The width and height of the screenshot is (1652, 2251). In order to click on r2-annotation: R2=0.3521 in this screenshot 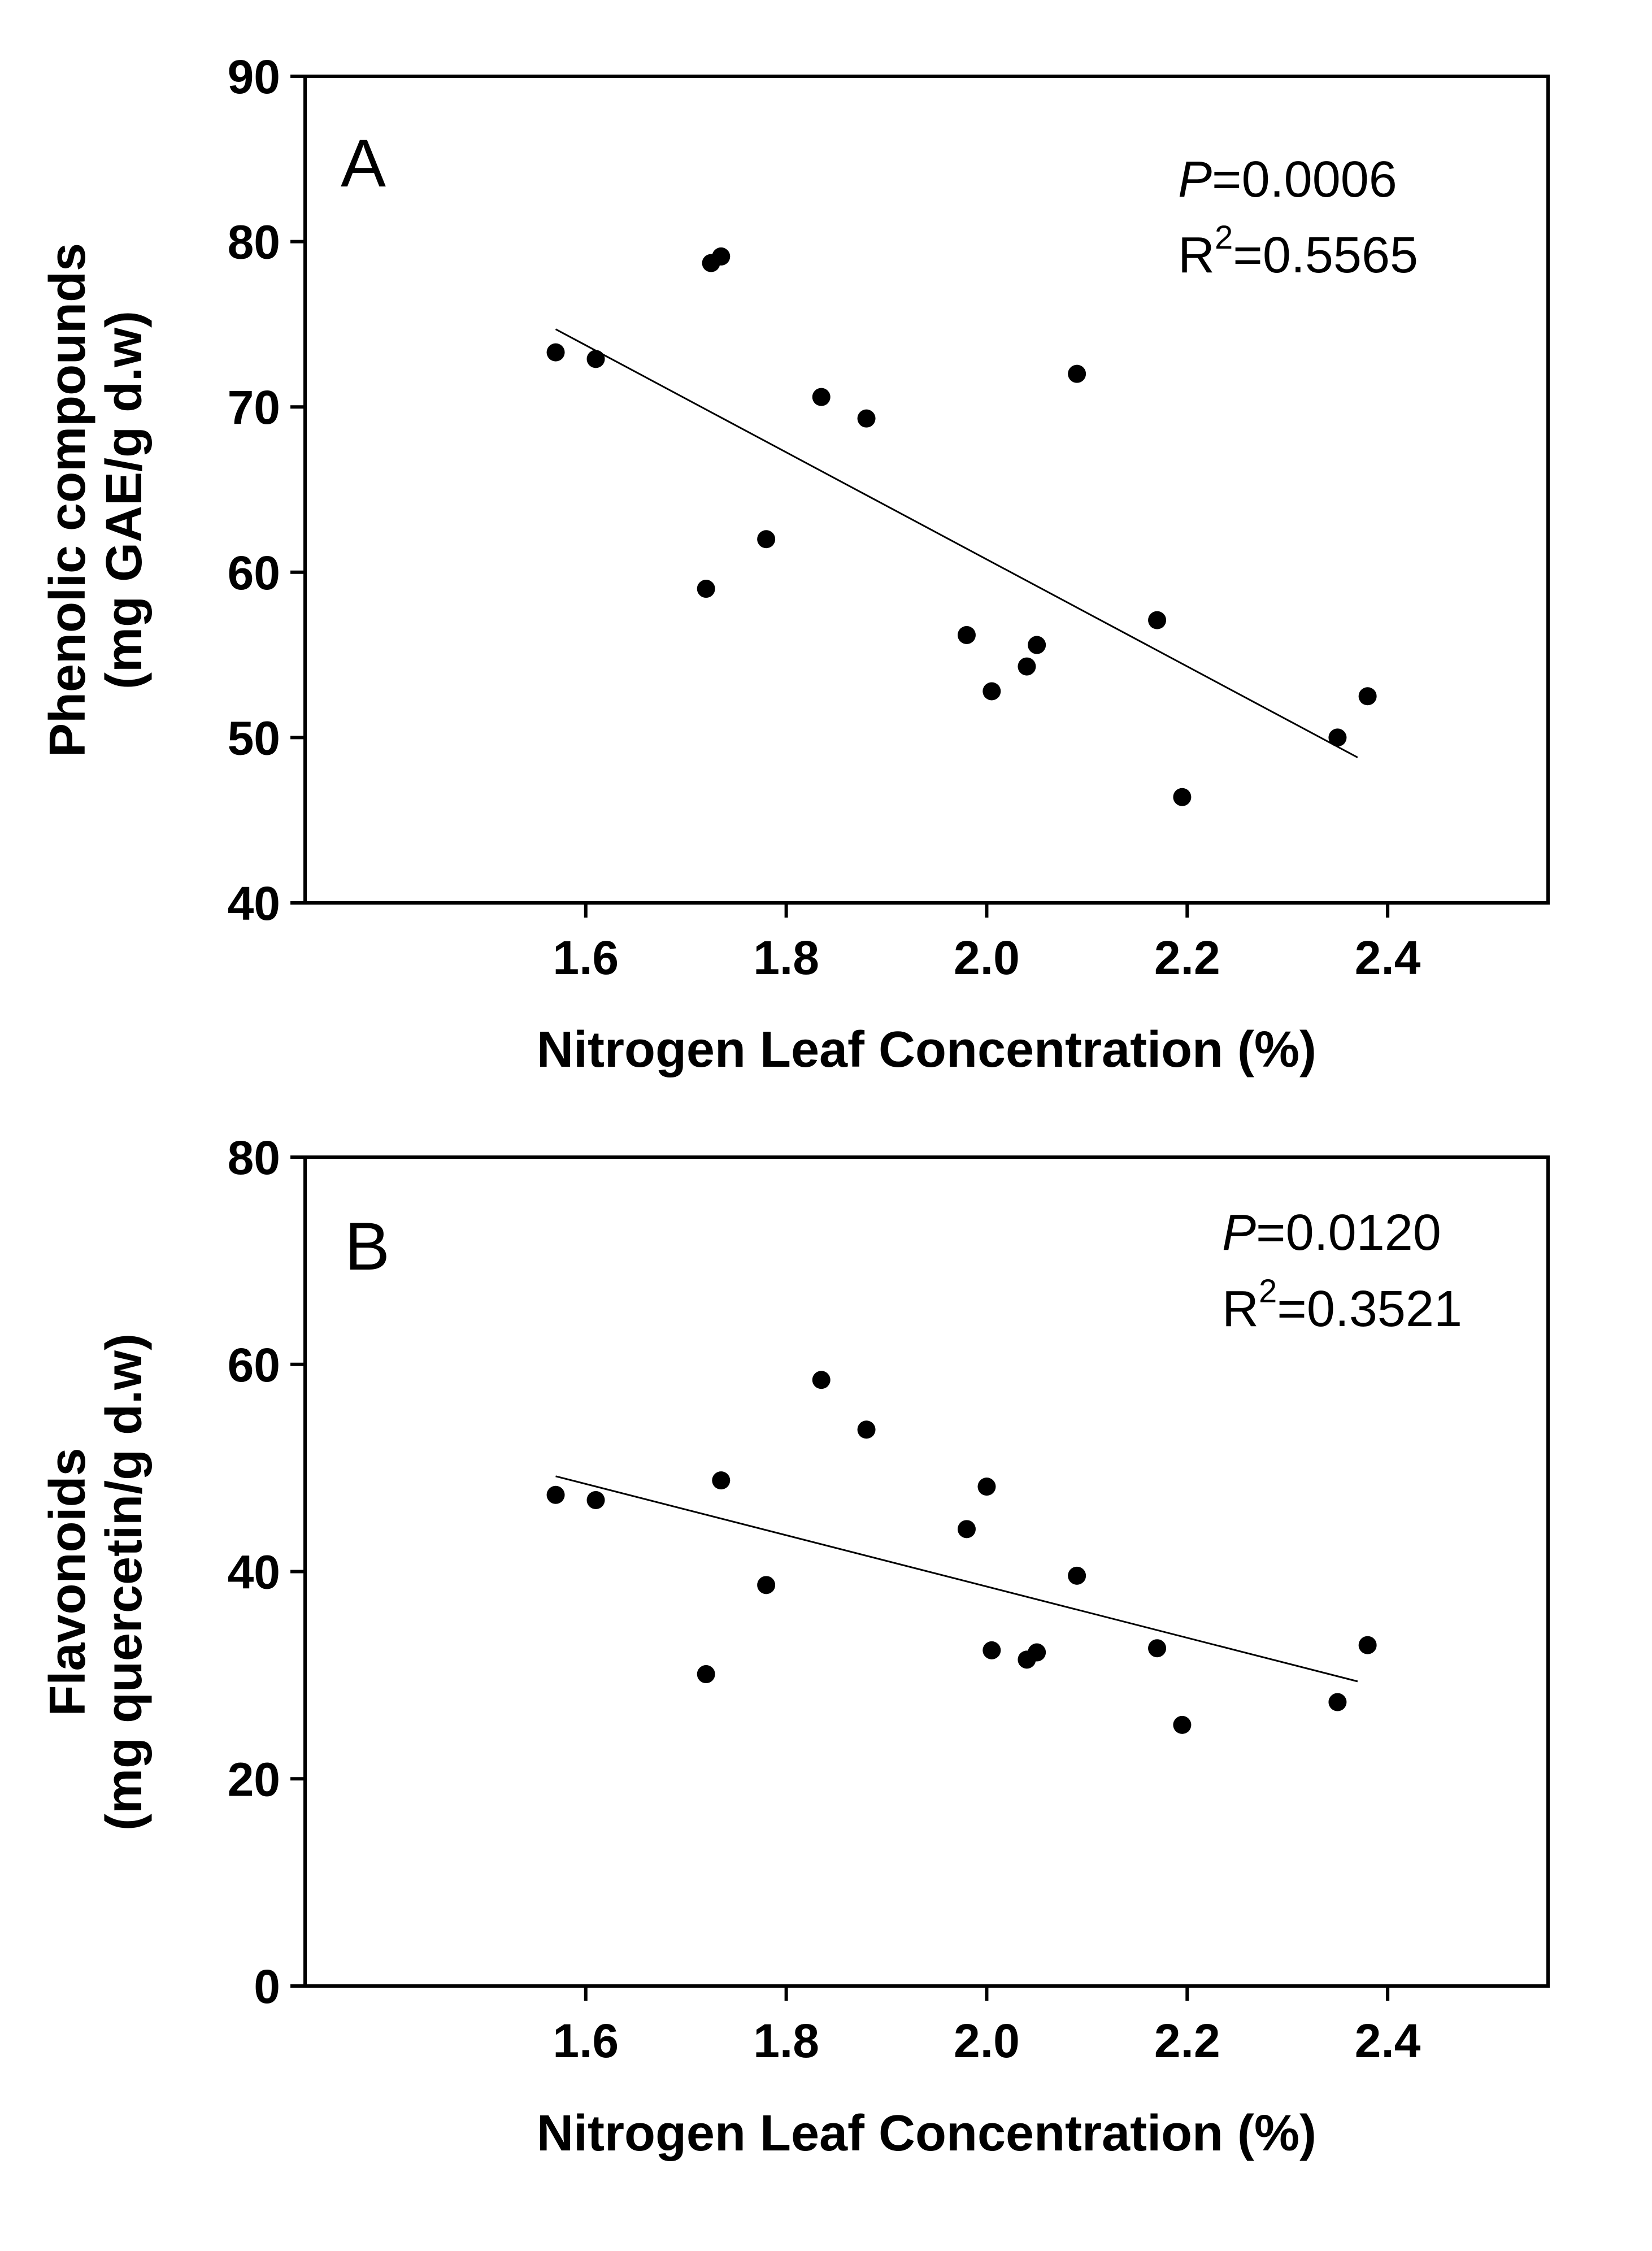, I will do `click(1342, 1305)`.